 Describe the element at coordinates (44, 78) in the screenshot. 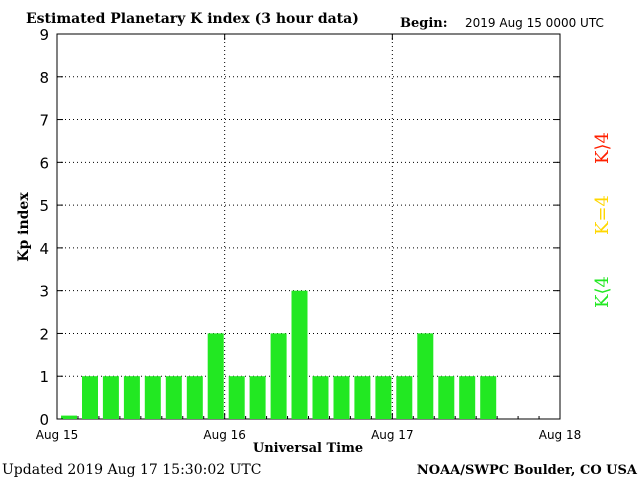

I see `y-tick-label: 8` at that location.